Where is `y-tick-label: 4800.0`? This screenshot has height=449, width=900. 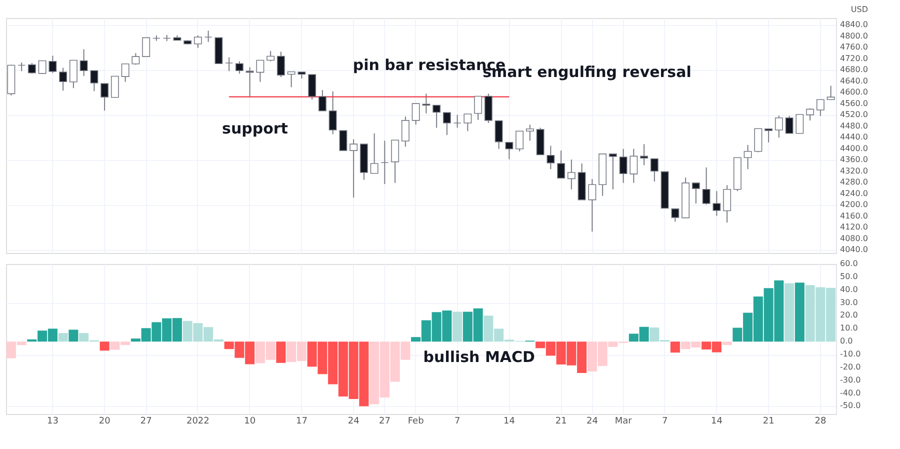 y-tick-label: 4800.0 is located at coordinates (854, 35).